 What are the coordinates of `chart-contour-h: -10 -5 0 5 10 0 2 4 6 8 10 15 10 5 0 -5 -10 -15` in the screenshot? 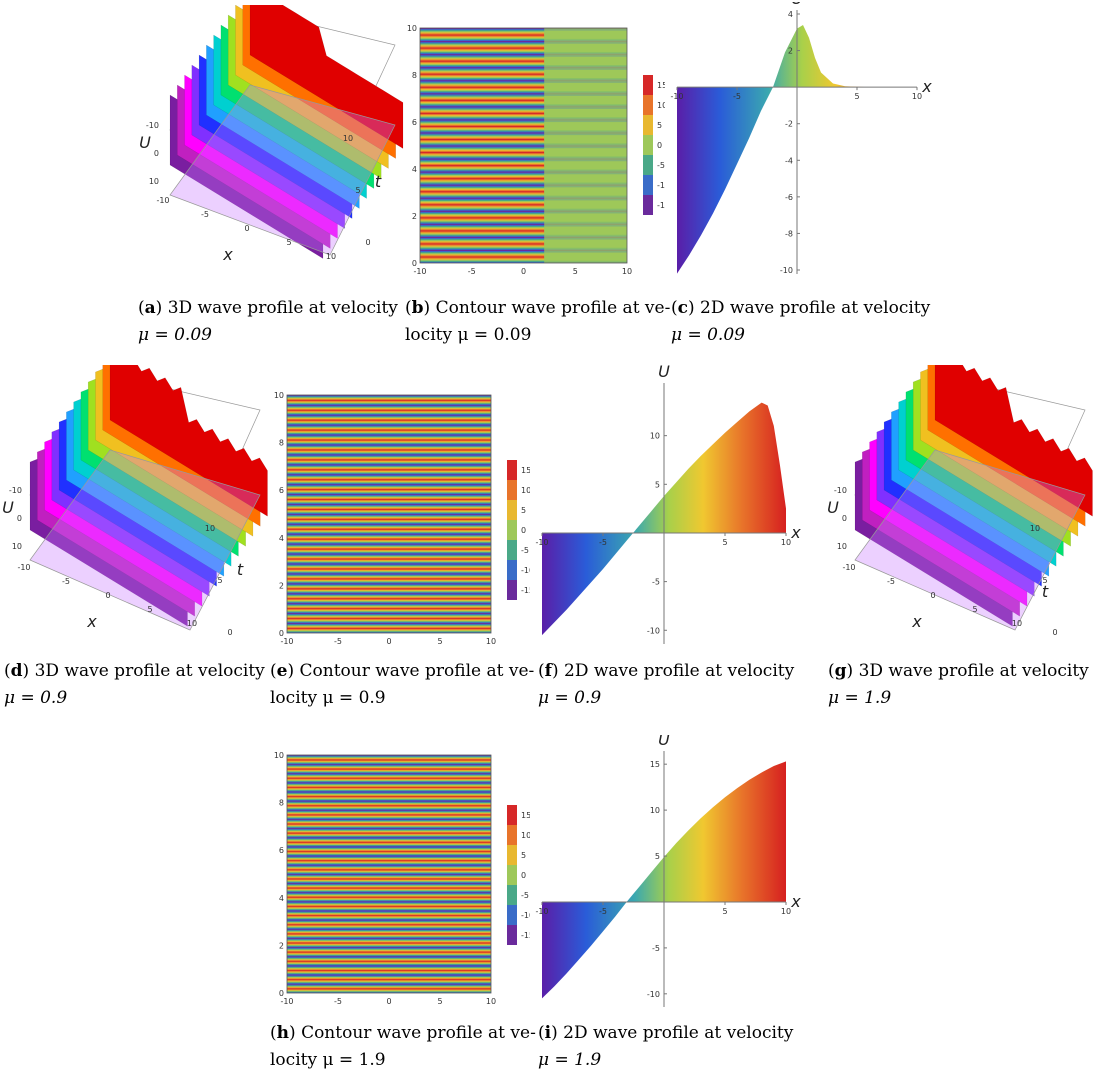 It's located at (402, 878).